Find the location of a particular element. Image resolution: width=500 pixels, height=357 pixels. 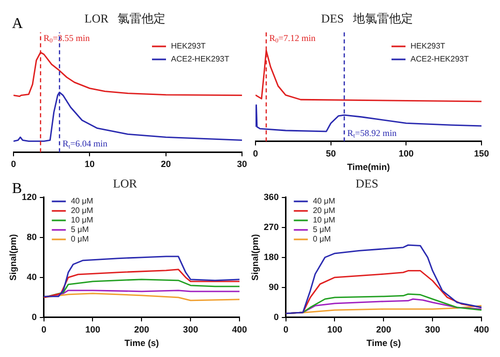

text: A is located at coordinates (17, 24).